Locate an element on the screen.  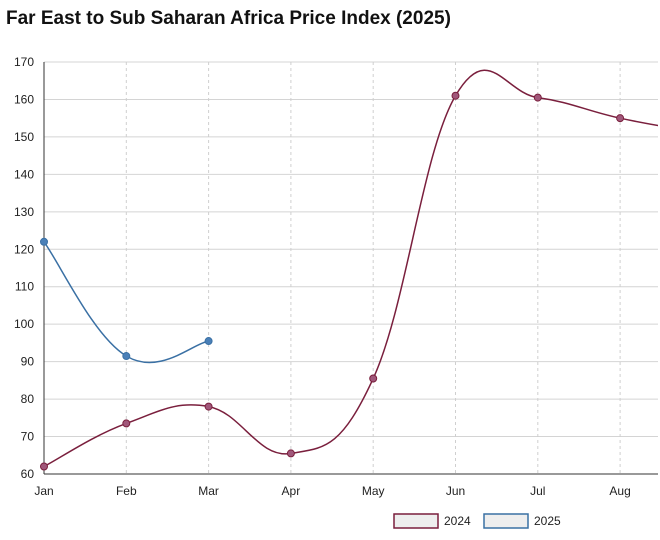
legend-label-2024: 2024 is located at coordinates (457, 521).